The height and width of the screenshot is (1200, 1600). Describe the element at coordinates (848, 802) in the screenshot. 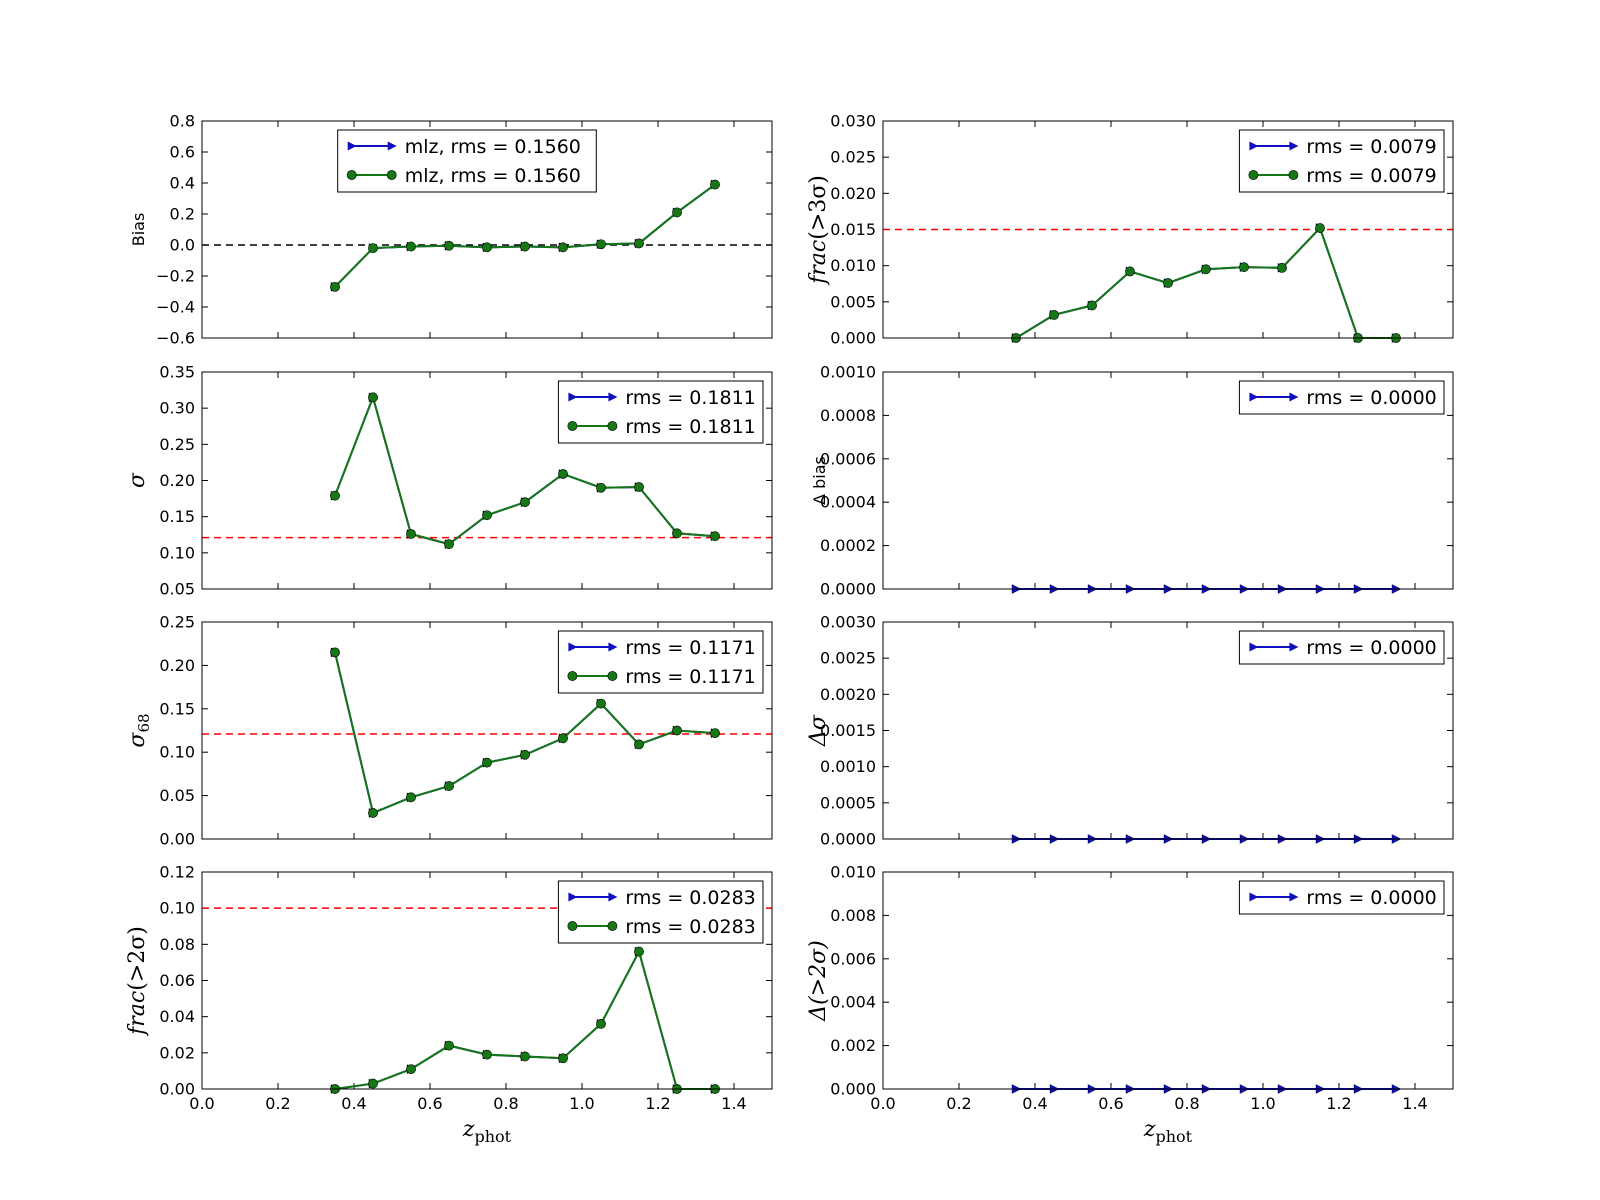

I see `y-tick-label: 0.0005` at that location.